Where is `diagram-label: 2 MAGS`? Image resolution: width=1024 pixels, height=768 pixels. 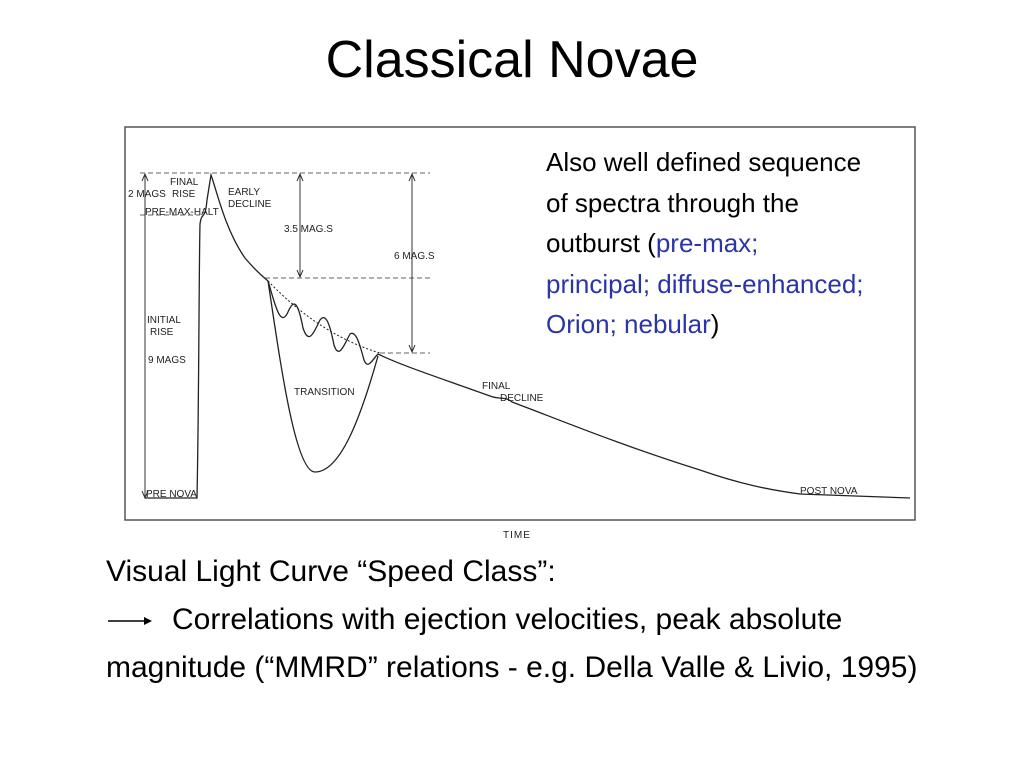
diagram-label: 2 MAGS is located at coordinates (147, 194).